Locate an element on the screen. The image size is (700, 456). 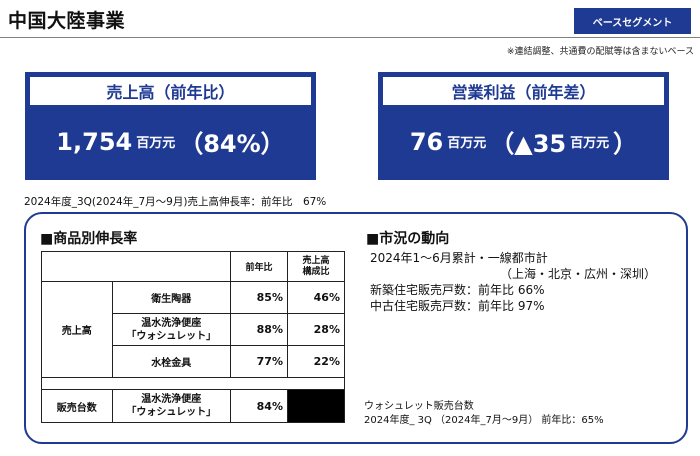
kpi-close-paren: ） is located at coordinates (625, 144).